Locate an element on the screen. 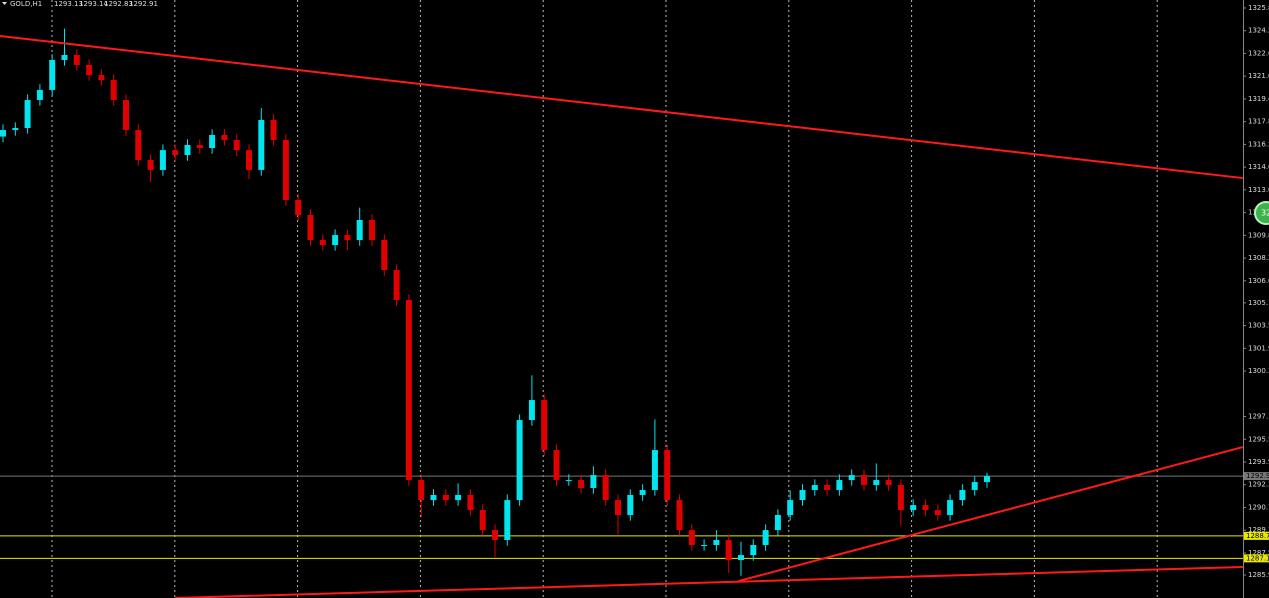 The height and width of the screenshot is (598, 1269). y-tick-label: 1293.90 is located at coordinates (1258, 462).